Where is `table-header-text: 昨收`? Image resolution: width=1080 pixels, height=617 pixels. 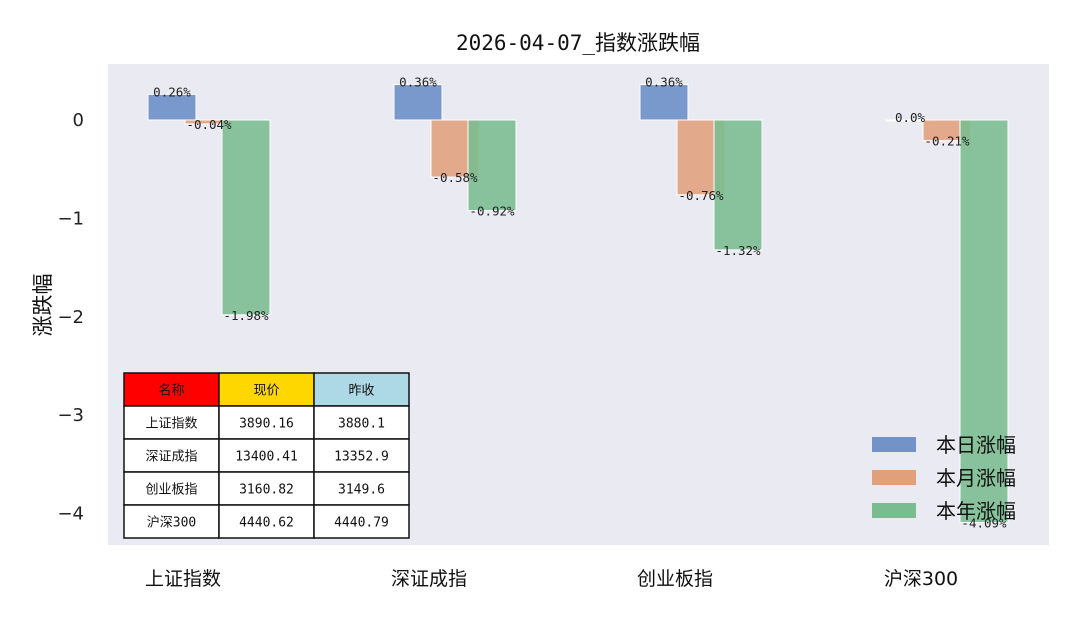
table-header-text: 昨收 is located at coordinates (361, 391).